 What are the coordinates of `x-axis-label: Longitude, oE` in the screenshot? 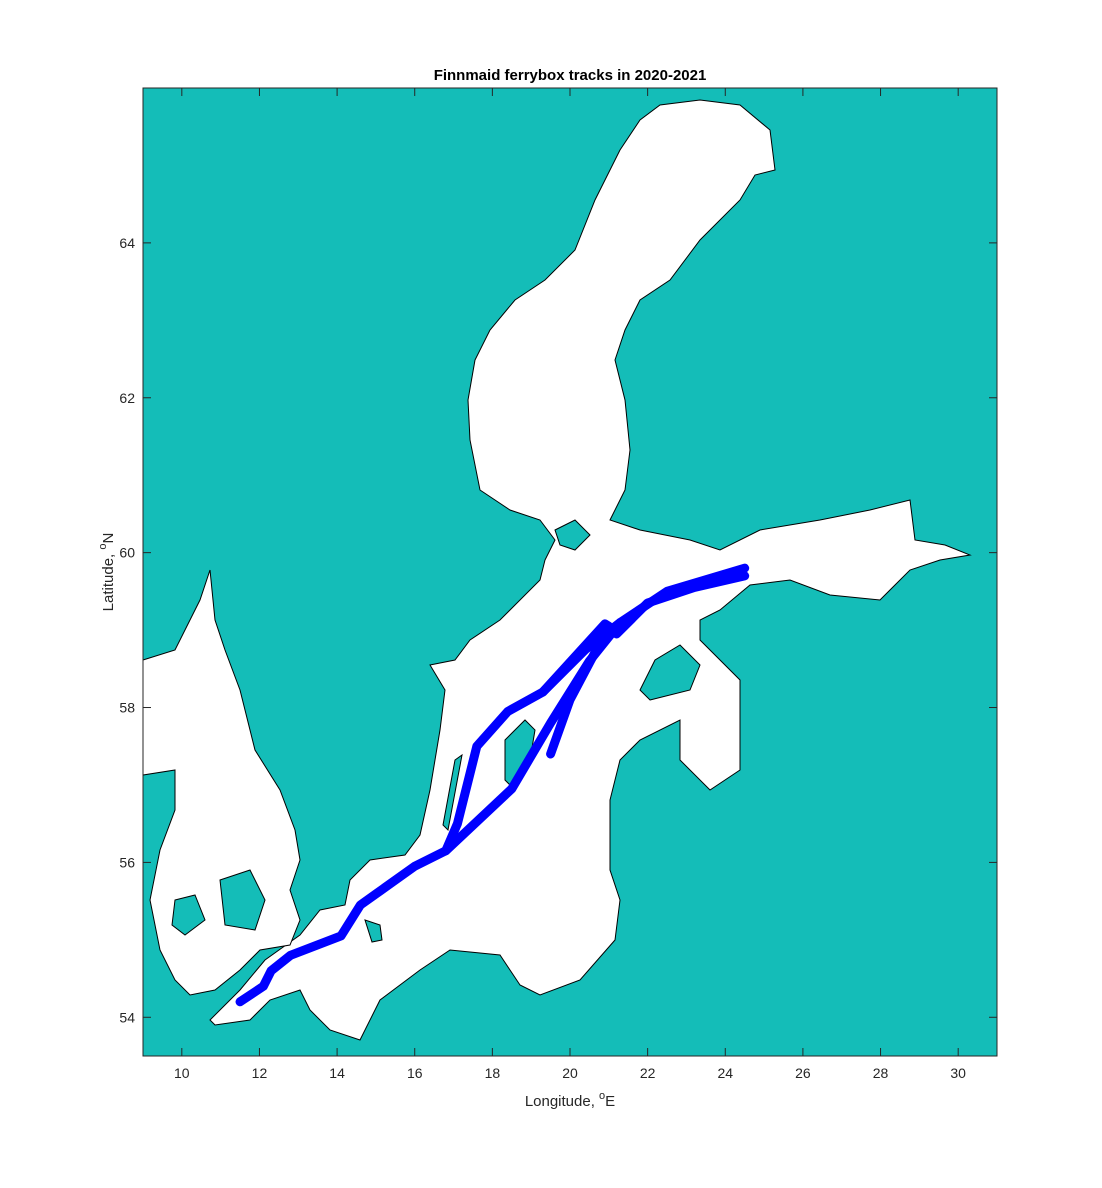 It's located at (570, 1100).